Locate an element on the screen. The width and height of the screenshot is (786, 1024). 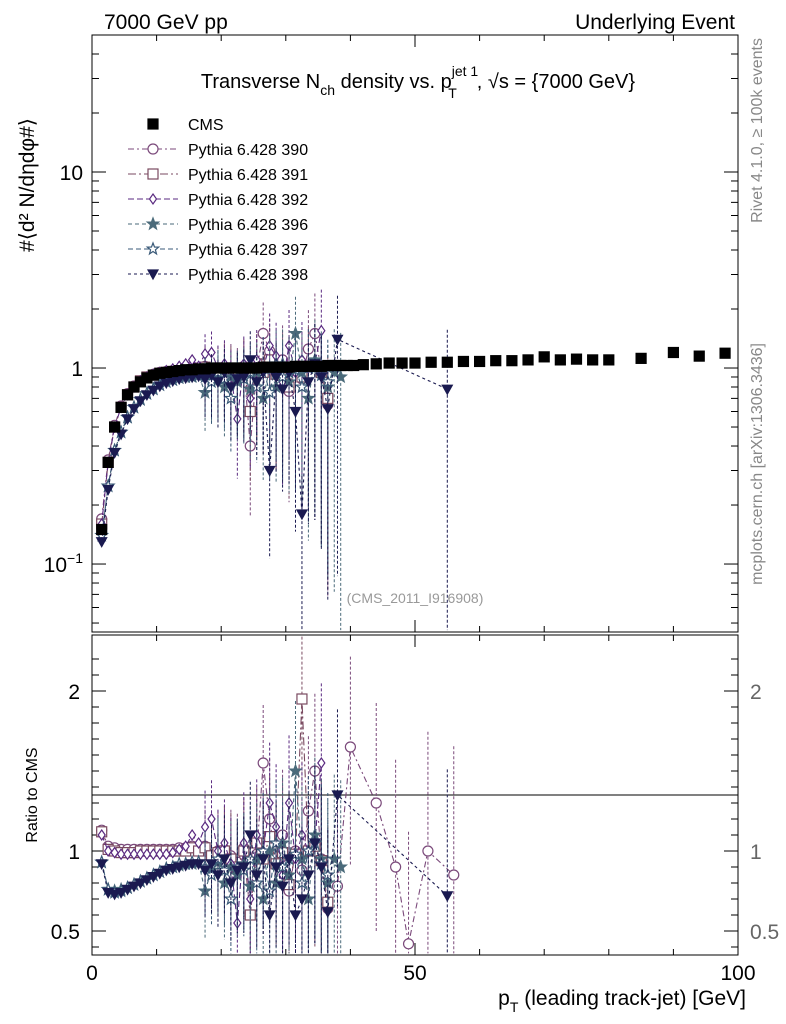
legend-entry: Pythia 6.428 398 is located at coordinates (218, 275).